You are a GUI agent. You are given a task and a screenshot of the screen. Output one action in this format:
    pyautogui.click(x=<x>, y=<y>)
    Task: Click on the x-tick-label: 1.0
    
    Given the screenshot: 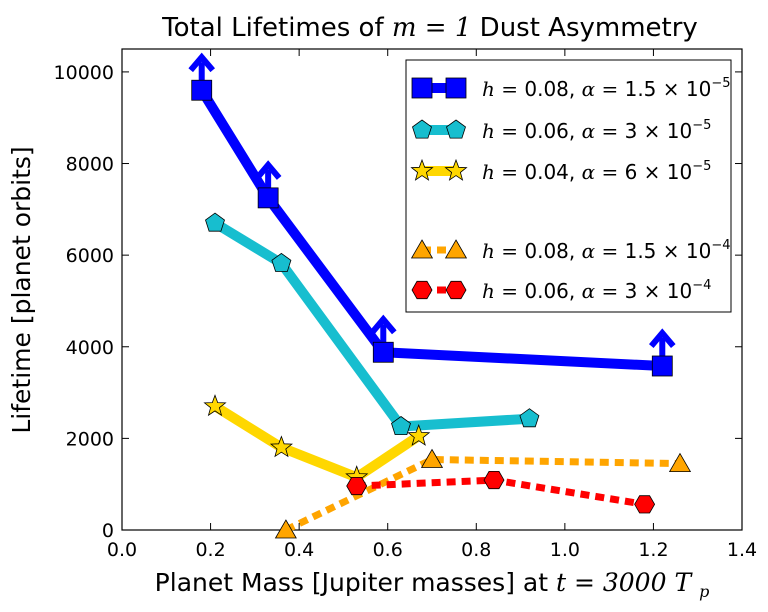 What is the action you would take?
    pyautogui.click(x=565, y=550)
    